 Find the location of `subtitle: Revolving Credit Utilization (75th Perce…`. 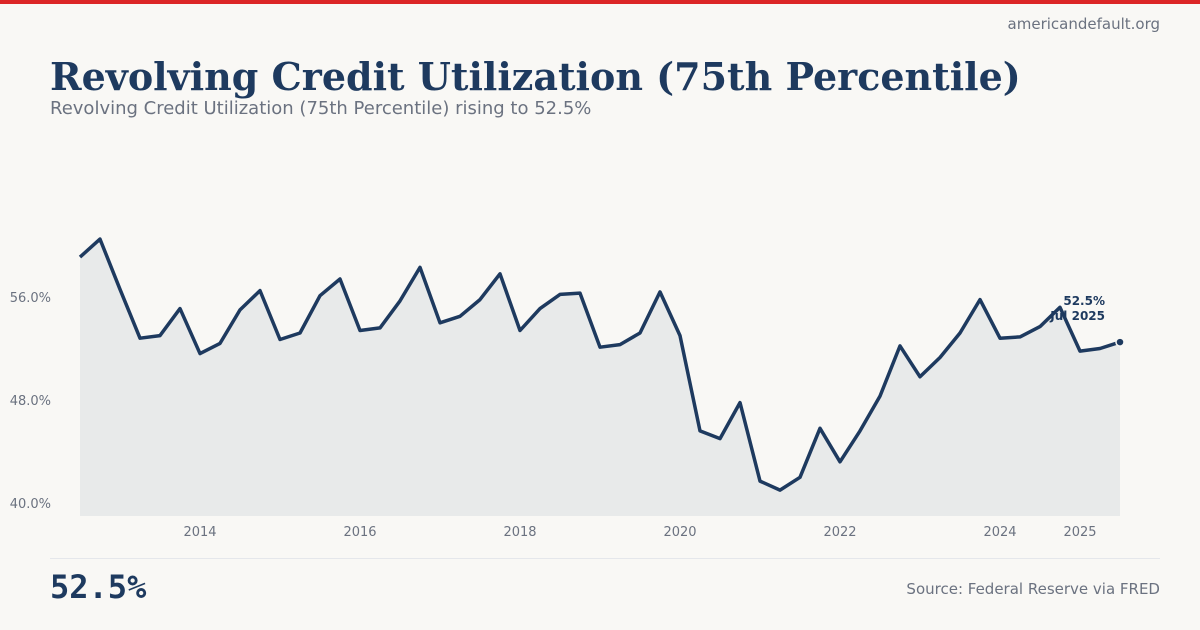

subtitle: Revolving Credit Utilization (75th Perce… is located at coordinates (321, 108).